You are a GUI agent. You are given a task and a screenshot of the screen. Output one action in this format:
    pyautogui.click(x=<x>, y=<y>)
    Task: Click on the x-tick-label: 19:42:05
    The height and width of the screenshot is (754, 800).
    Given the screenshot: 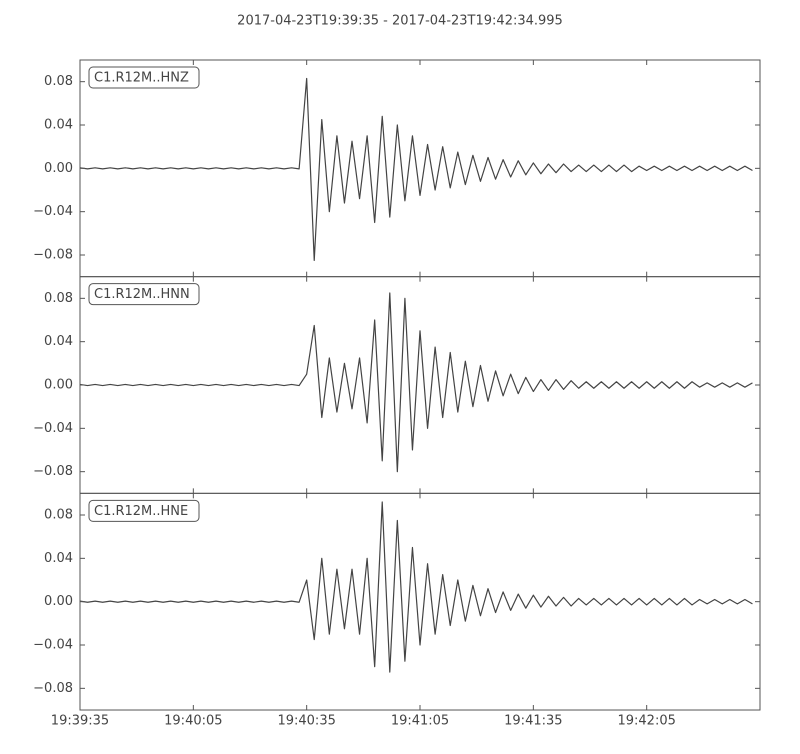 What is the action you would take?
    pyautogui.click(x=646, y=721)
    